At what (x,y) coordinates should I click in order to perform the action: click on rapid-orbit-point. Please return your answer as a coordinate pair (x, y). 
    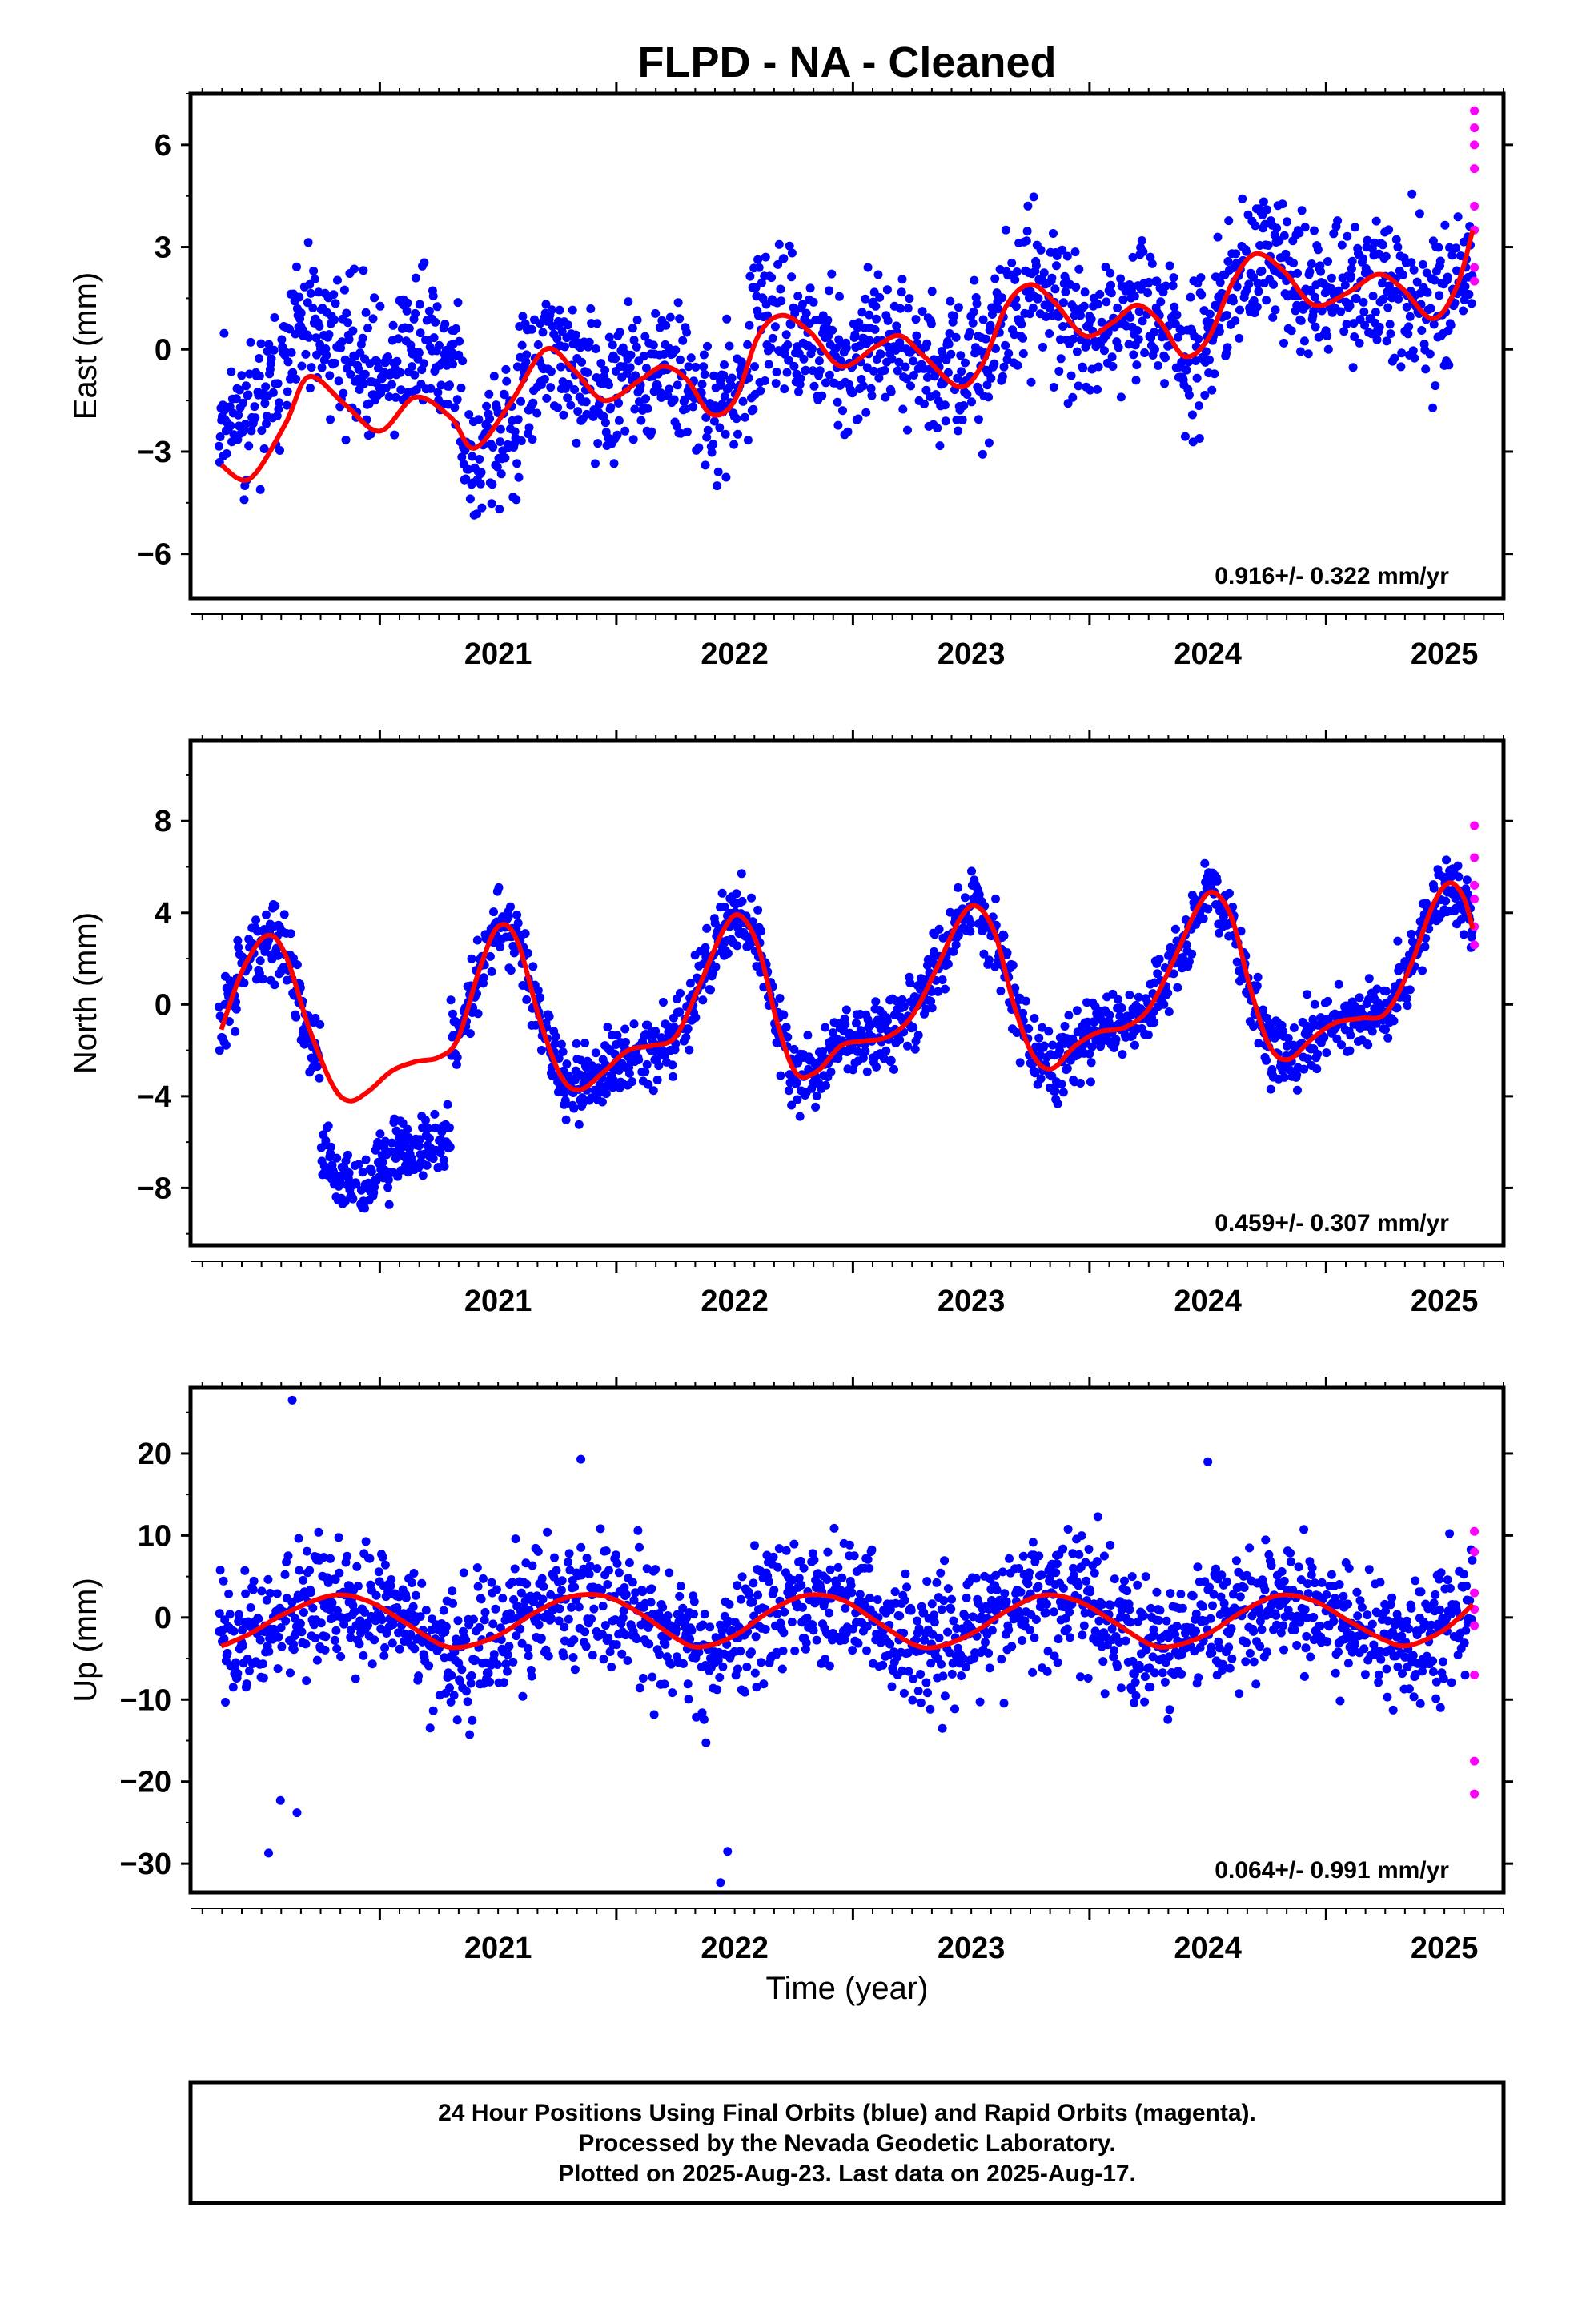
    Looking at the image, I should click on (1475, 128).